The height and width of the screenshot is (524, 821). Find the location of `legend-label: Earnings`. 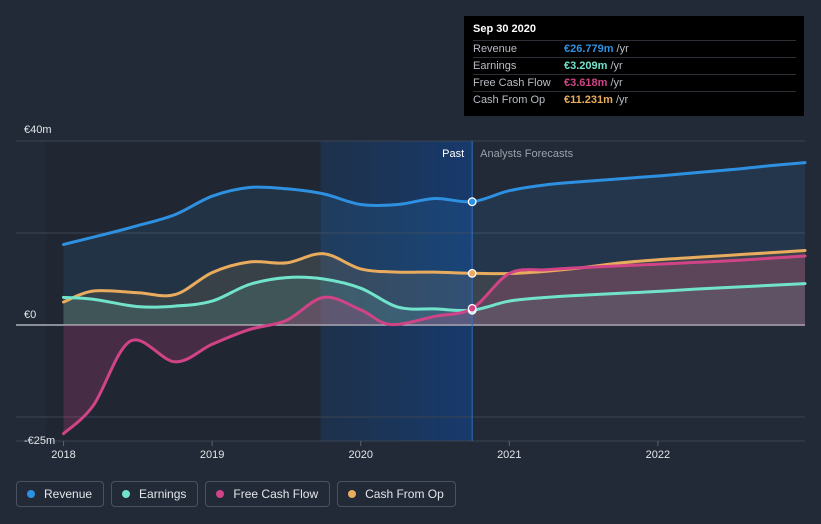

legend-label: Earnings is located at coordinates (163, 494).